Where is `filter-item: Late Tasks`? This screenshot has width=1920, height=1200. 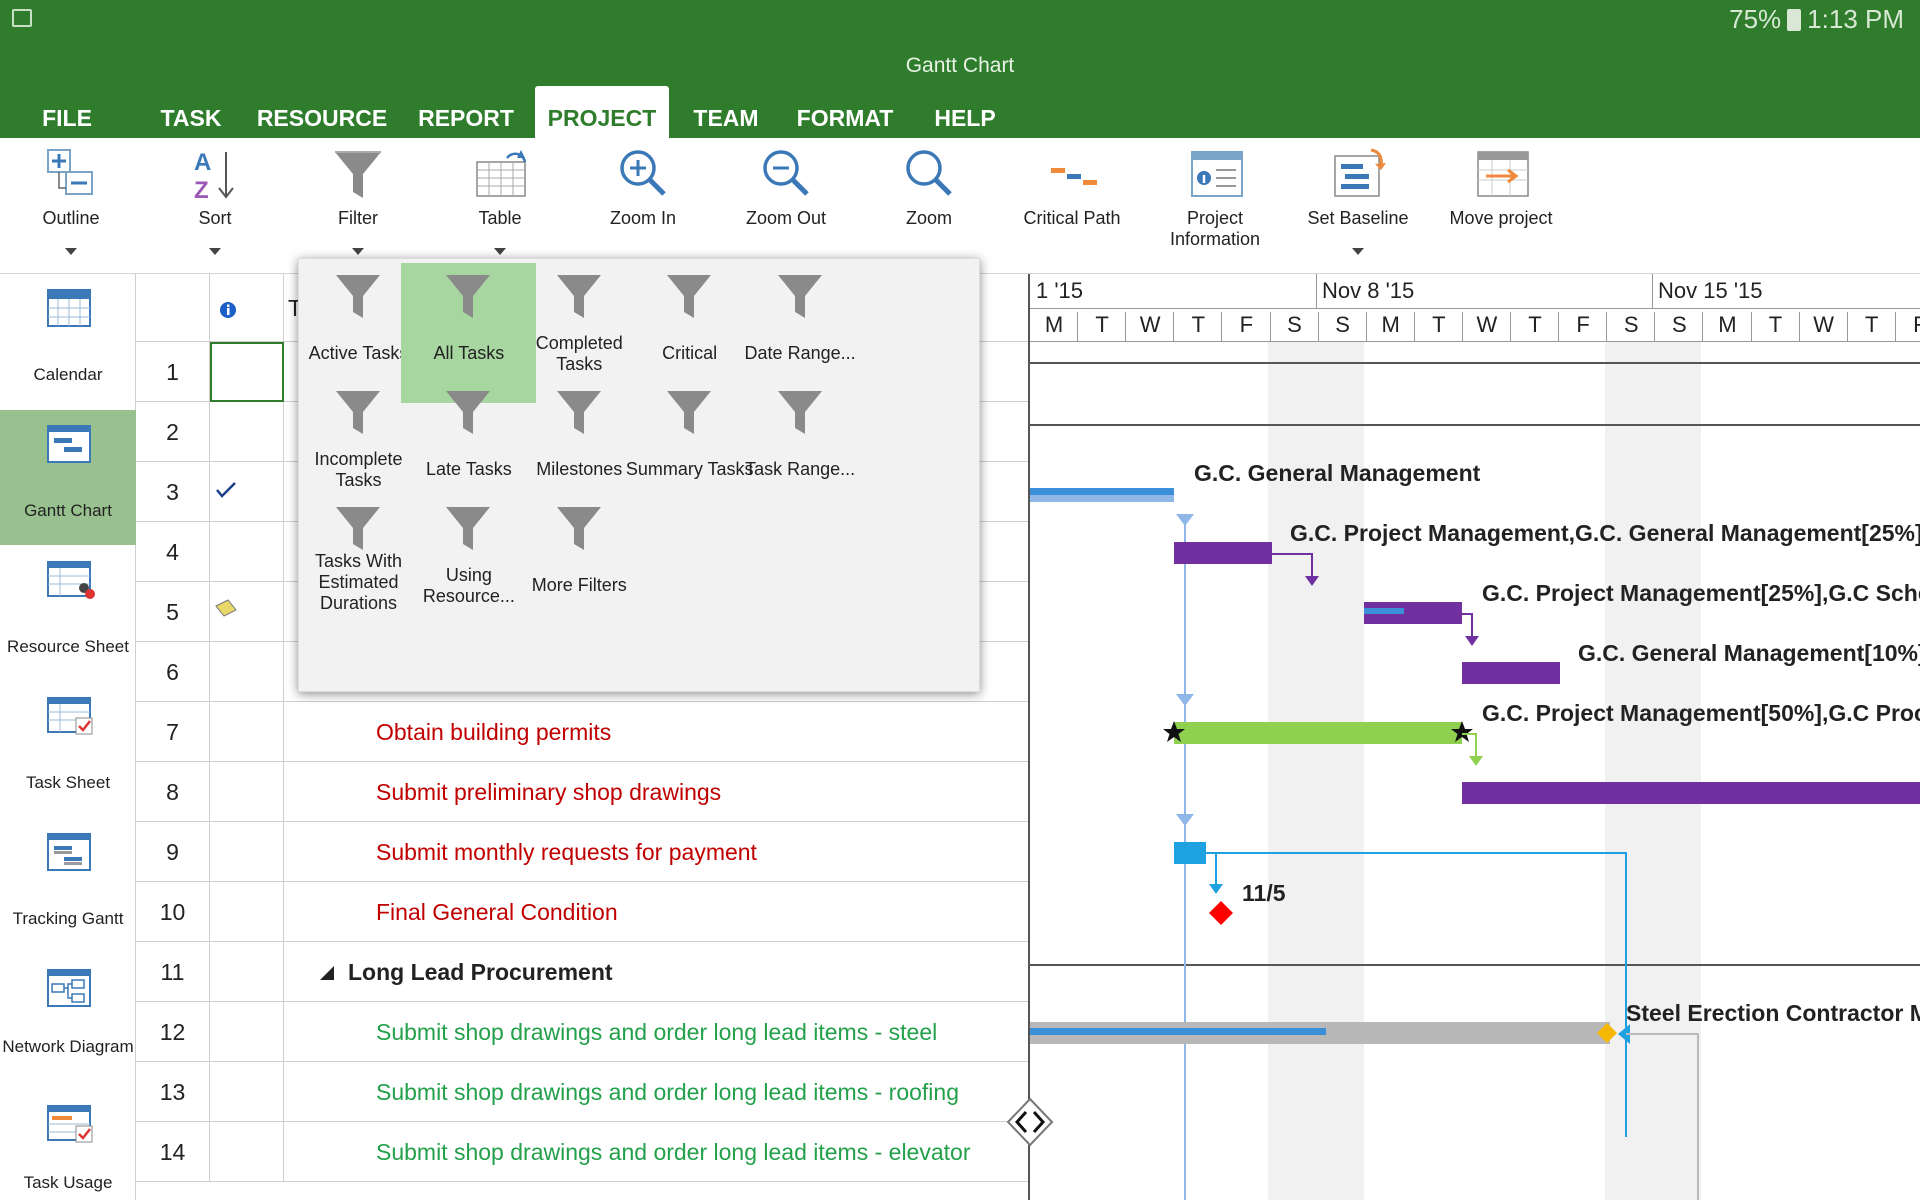
filter-item: Late Tasks is located at coordinates (468, 449).